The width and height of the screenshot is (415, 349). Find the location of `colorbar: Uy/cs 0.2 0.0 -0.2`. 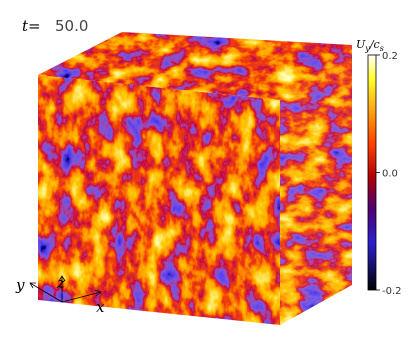

colorbar: Uy/cs 0.2 0.0 -0.2 is located at coordinates (379, 167).